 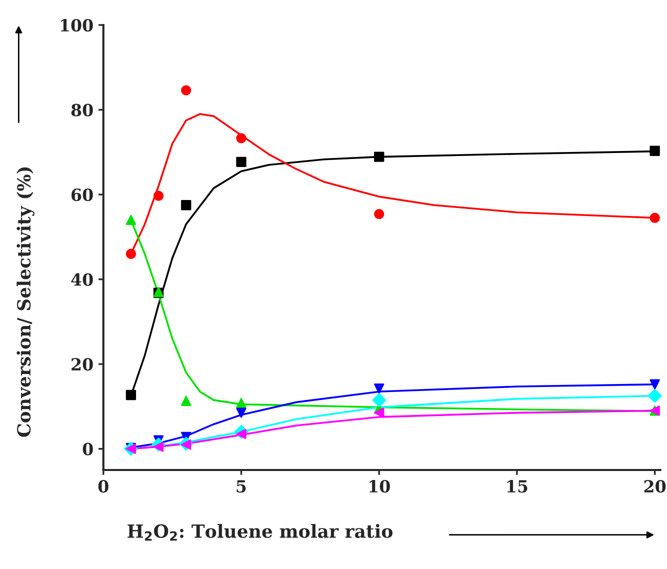 I want to click on y-tick-label: 100, so click(x=76, y=25).